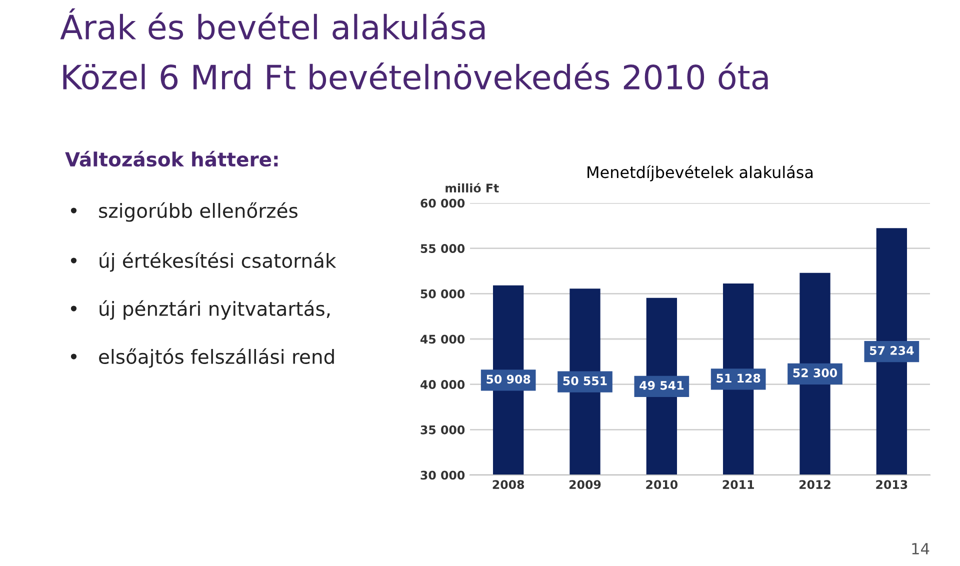 The width and height of the screenshot is (960, 566). I want to click on text: • elsőajtós felszállási rend, so click(202, 358).